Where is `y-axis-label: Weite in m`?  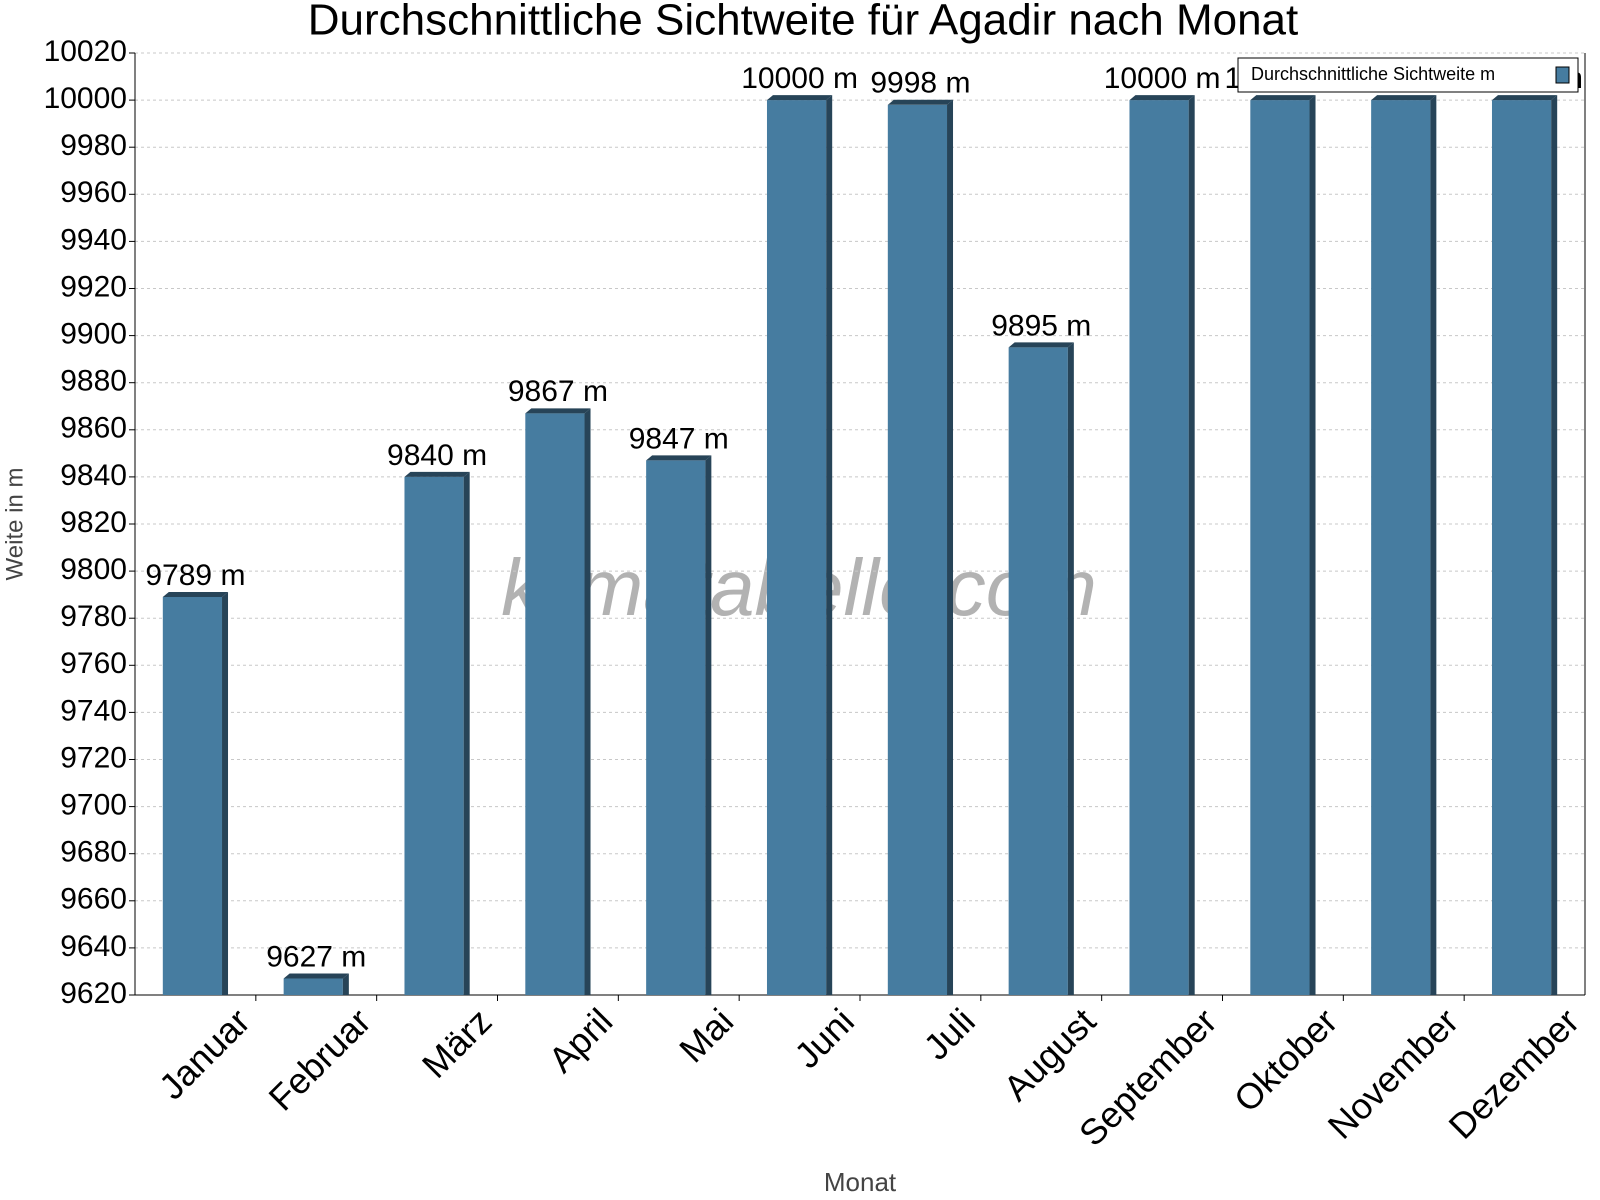 y-axis-label: Weite in m is located at coordinates (14, 524).